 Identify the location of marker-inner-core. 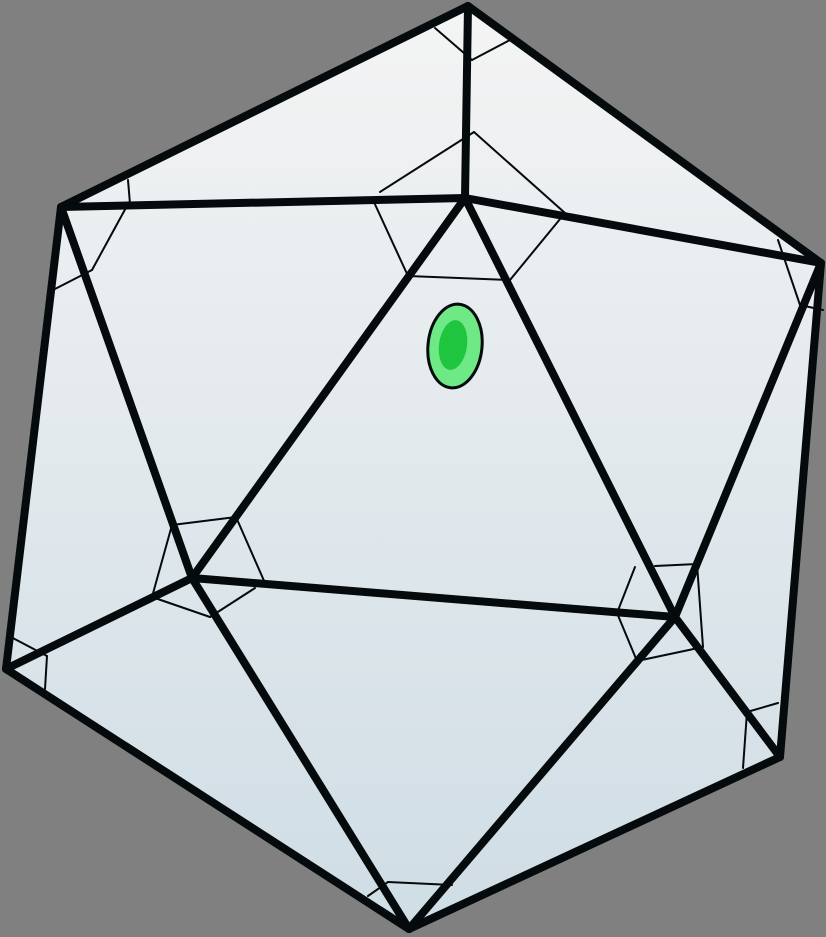
(453, 345).